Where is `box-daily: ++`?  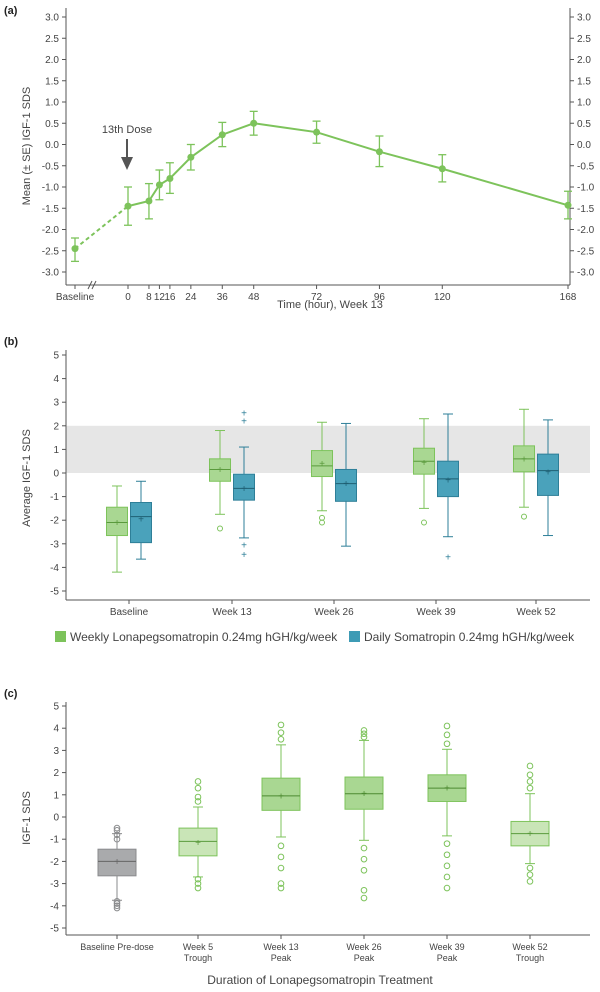
box-daily: ++ is located at coordinates (448, 488).